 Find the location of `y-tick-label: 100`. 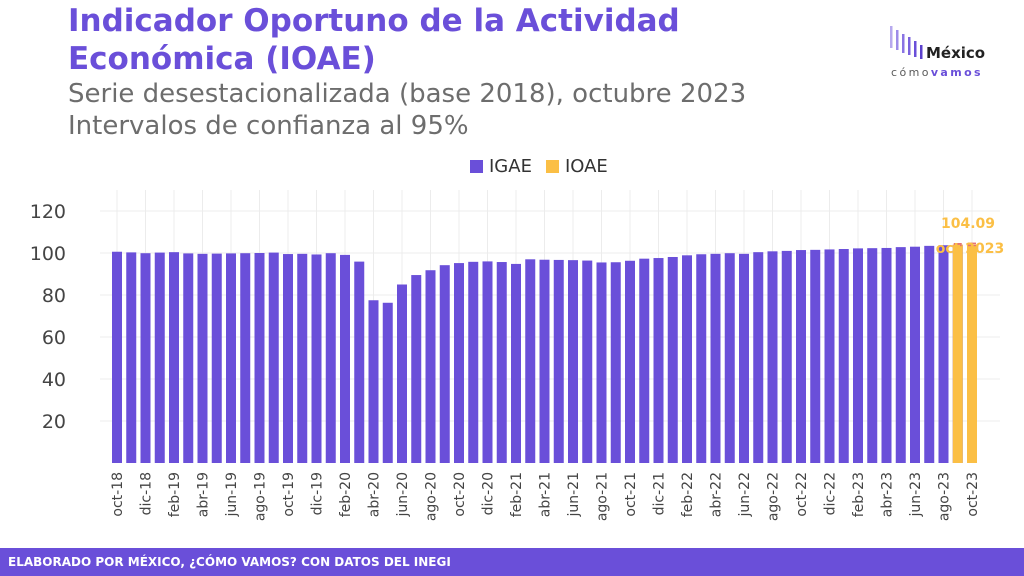

y-tick-label: 100 is located at coordinates (48, 254).